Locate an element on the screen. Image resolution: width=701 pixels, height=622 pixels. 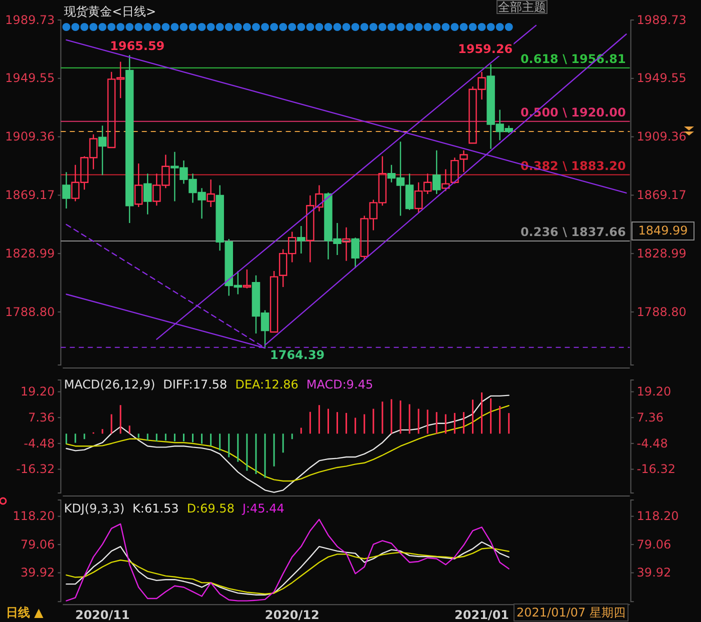
y2-tick-label: 7.36 is located at coordinates (650, 417).